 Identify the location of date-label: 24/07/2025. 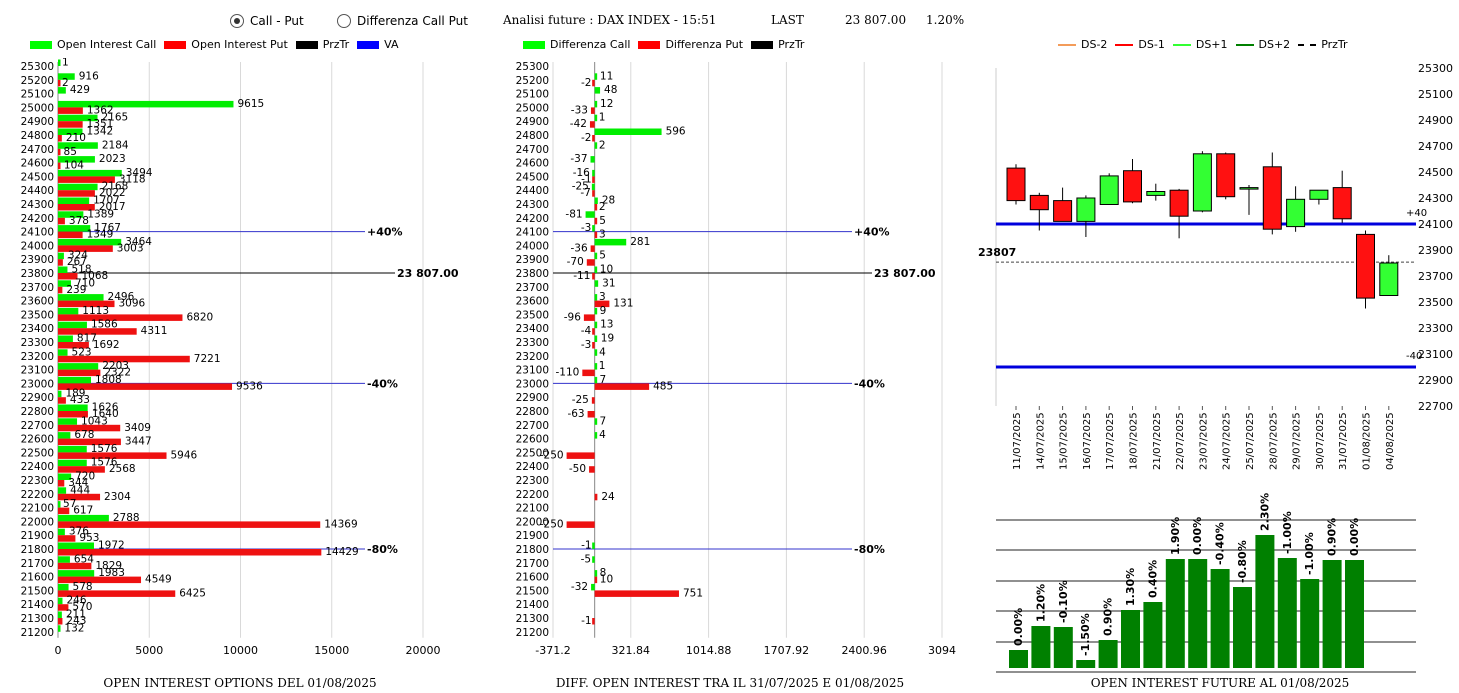
(1227, 441).